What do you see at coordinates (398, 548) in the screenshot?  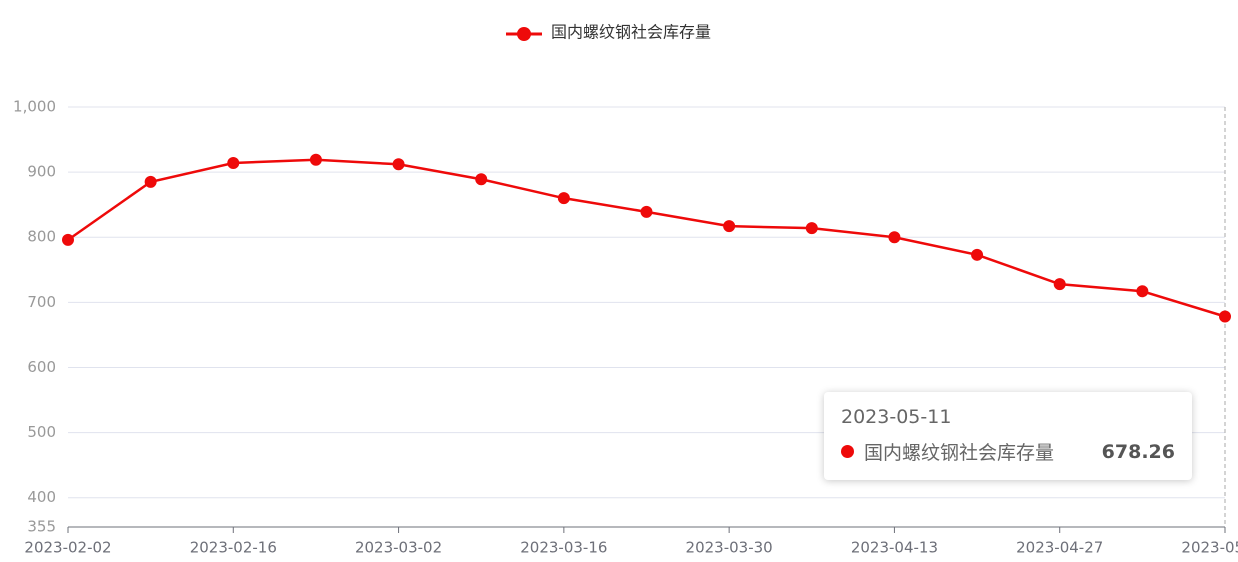 I see `x-tick-label: 2023-03-02` at bounding box center [398, 548].